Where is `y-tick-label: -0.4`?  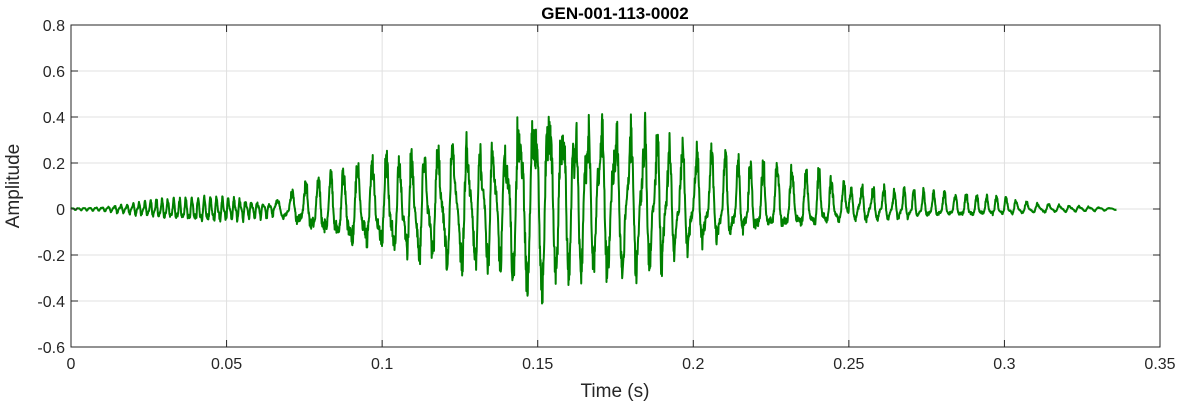
y-tick-label: -0.4 is located at coordinates (51, 302).